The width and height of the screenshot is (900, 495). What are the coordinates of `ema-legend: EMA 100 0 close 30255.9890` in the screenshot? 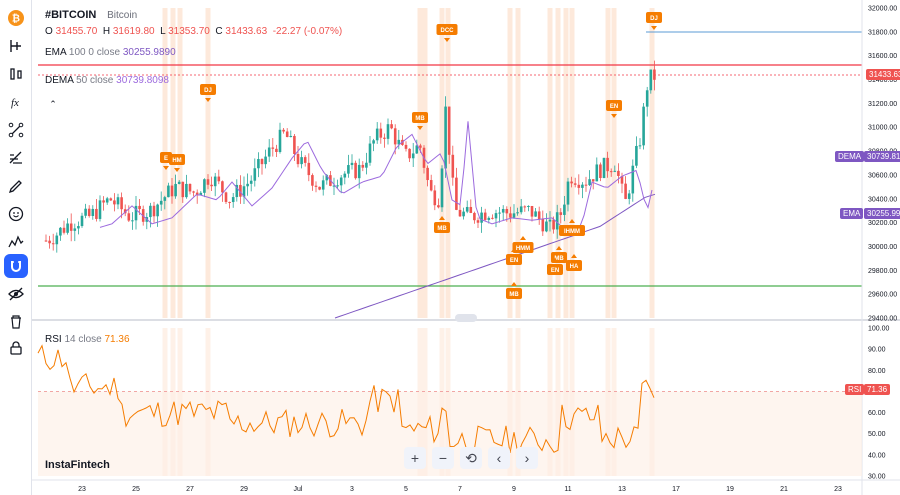 It's located at (110, 53).